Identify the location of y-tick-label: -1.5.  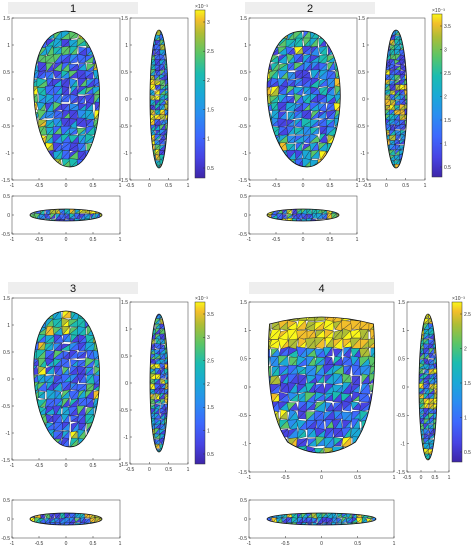
(360, 181).